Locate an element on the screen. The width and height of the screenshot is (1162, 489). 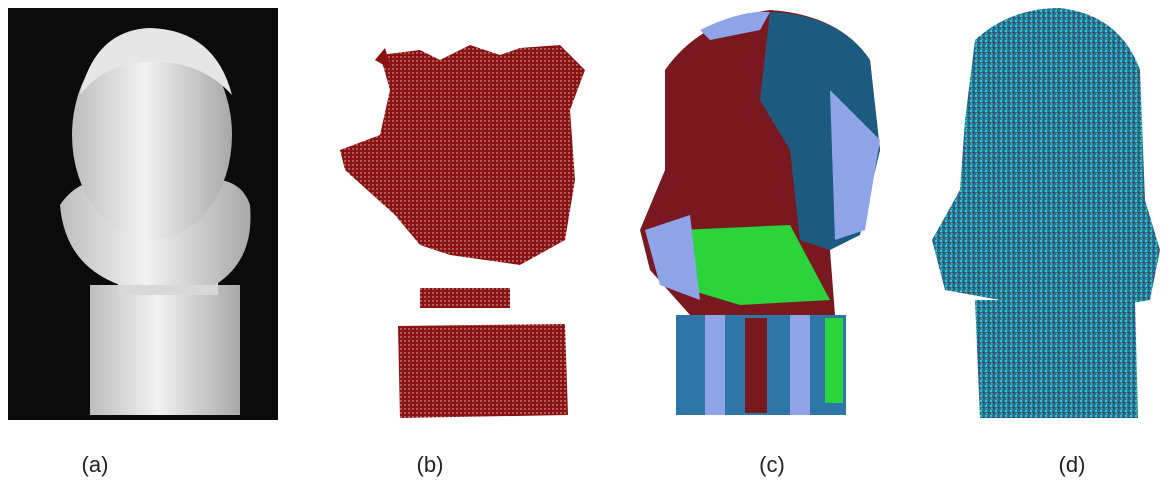
panel-label: (c) is located at coordinates (772, 464).